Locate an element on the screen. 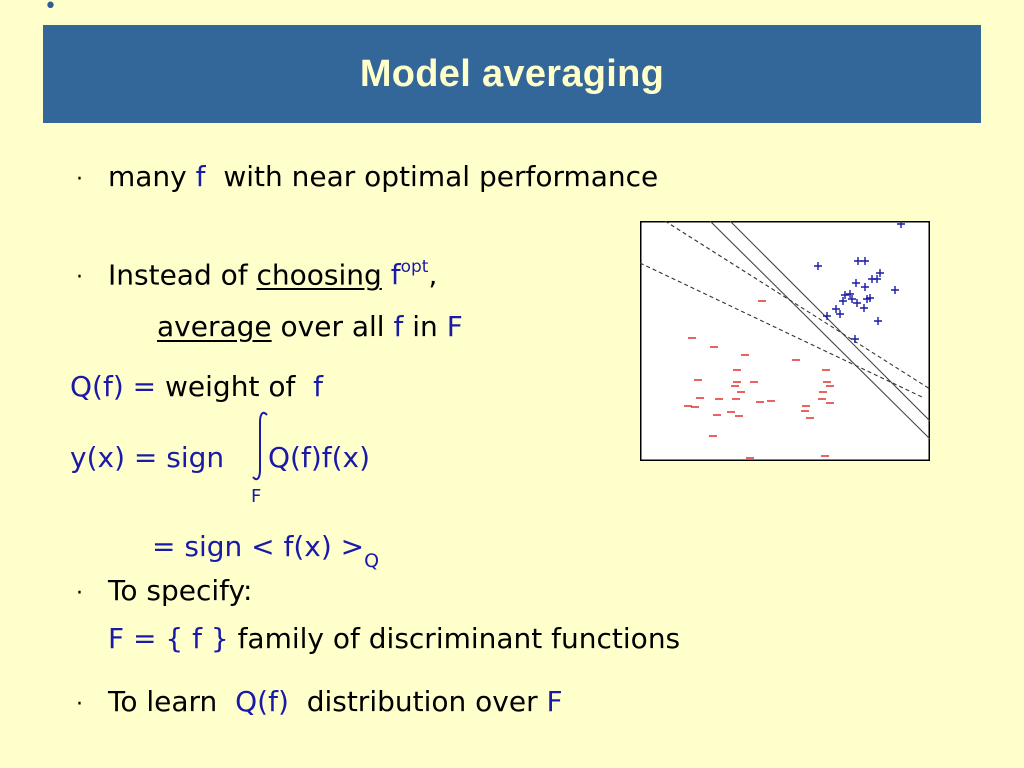 This screenshot has width=1024, height=768. underlined-average: average is located at coordinates (214, 326).